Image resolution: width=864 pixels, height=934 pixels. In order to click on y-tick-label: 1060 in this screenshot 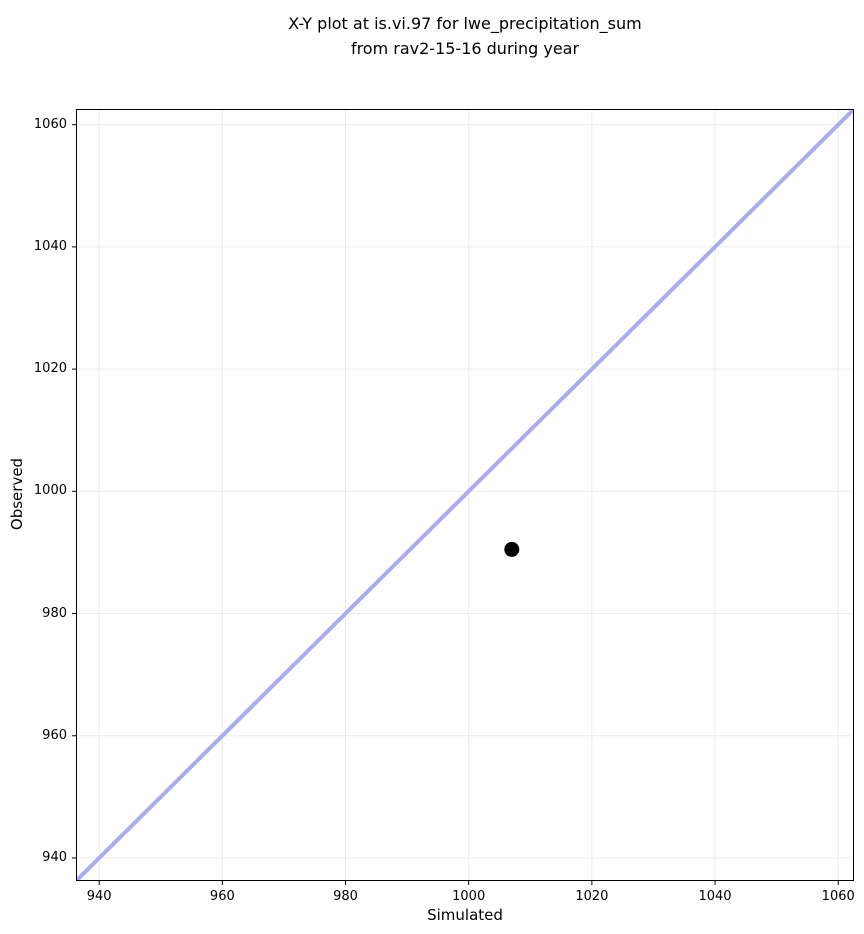, I will do `click(50, 124)`.